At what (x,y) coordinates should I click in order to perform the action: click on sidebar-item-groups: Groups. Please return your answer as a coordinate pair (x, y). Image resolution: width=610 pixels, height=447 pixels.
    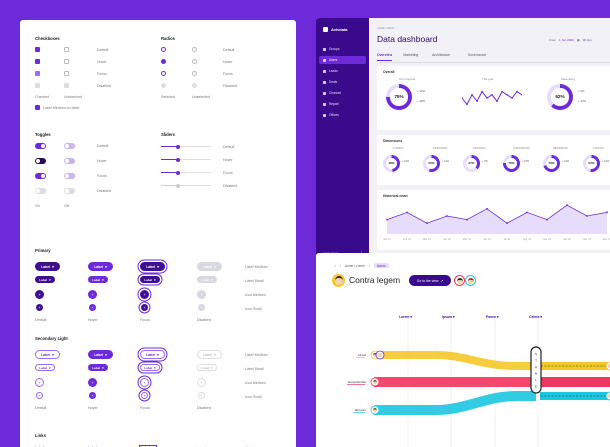
    Looking at the image, I should click on (342, 49).